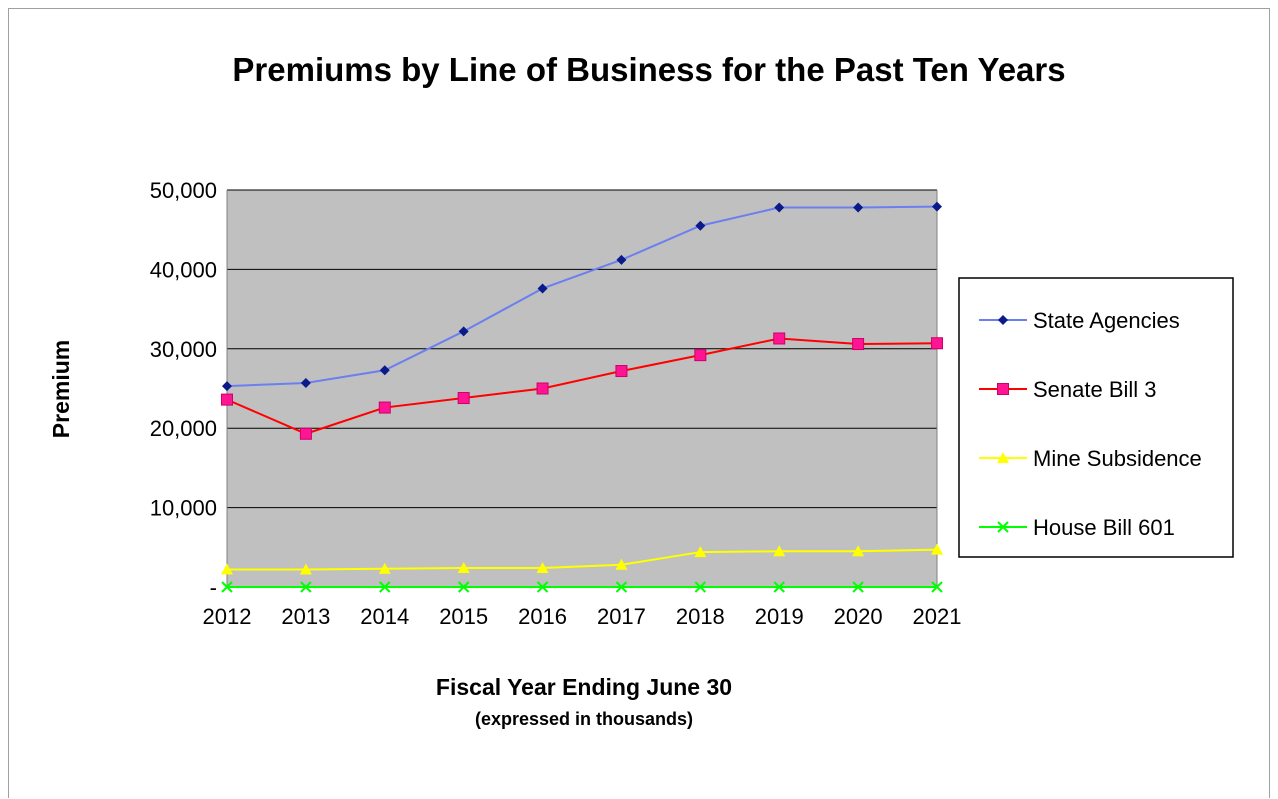 The image size is (1278, 799). What do you see at coordinates (584, 719) in the screenshot?
I see `x-axis-subtitle: (expressed in thousands)` at bounding box center [584, 719].